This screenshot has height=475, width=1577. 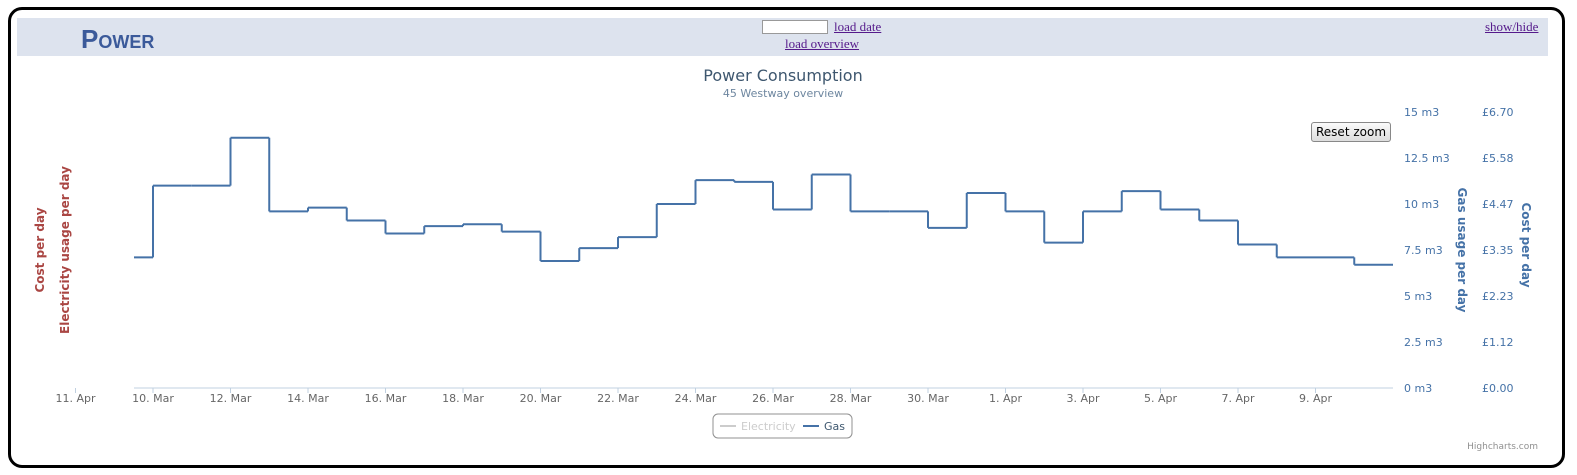 I want to click on y2-tick-label: £4.47, so click(x=1498, y=204).